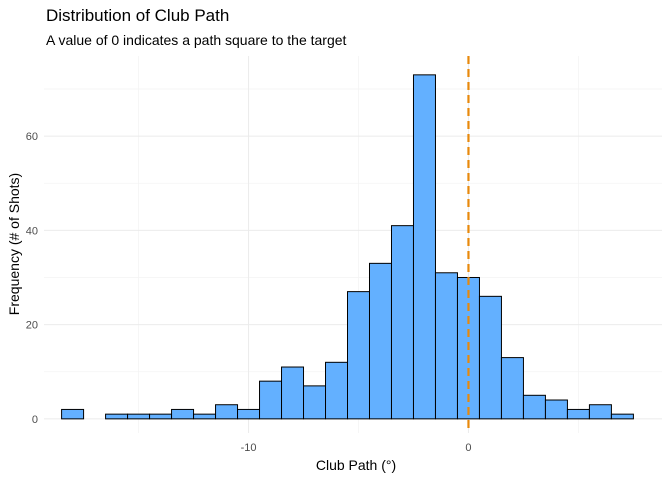 This screenshot has height=480, width=672. What do you see at coordinates (32, 231) in the screenshot?
I see `y-tick-label: 40` at bounding box center [32, 231].